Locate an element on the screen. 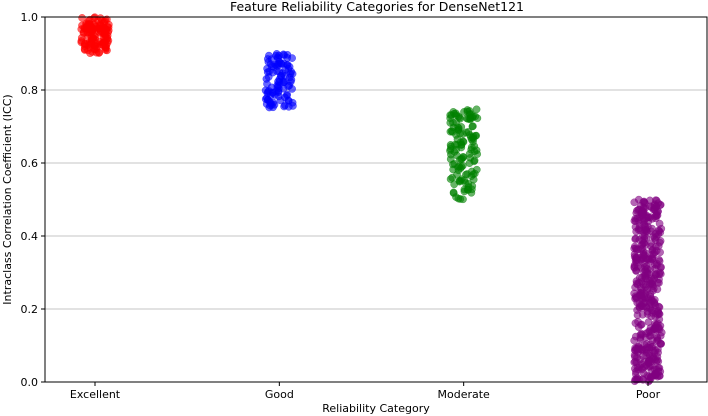 This screenshot has height=416, width=708. y-tick-label: 0.0 is located at coordinates (30, 382).